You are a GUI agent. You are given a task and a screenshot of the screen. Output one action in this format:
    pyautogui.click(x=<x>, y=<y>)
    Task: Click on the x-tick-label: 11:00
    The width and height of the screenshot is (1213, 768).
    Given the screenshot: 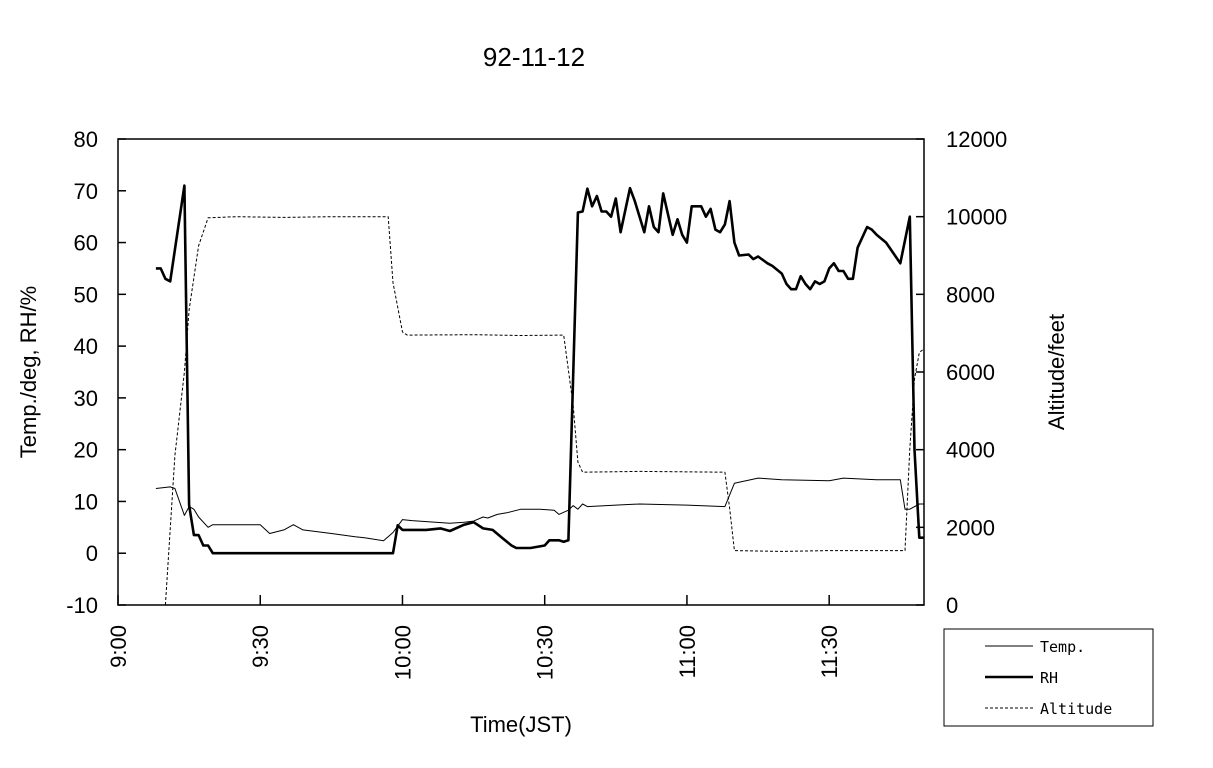 What is the action you would take?
    pyautogui.click(x=687, y=651)
    